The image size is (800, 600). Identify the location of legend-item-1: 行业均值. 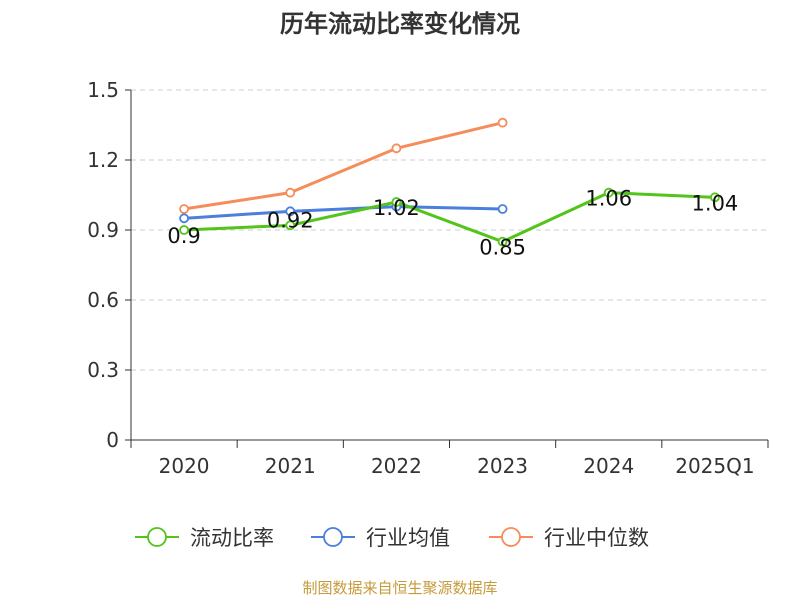
(380, 538).